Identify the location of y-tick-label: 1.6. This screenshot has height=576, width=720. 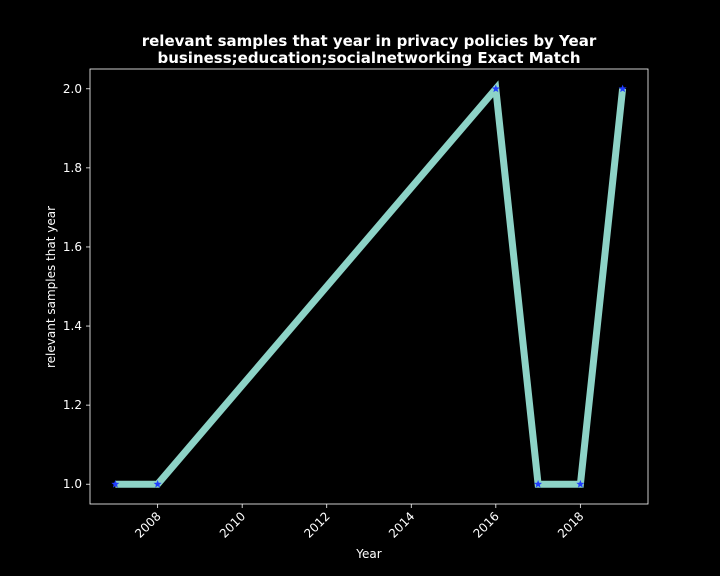
(72, 247).